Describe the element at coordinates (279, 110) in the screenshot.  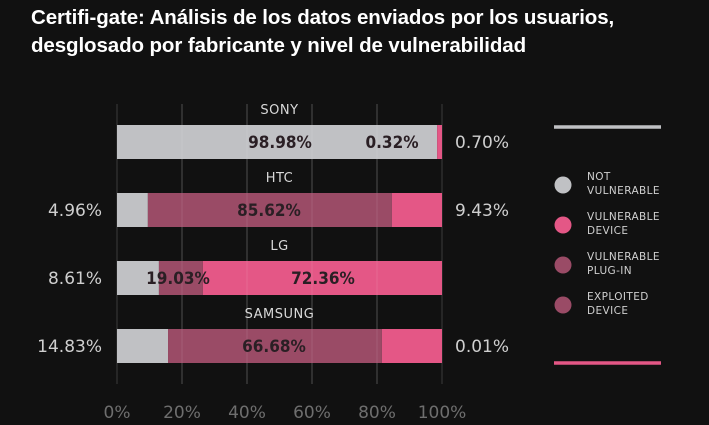
I see `manufacturer-label: SONY` at that location.